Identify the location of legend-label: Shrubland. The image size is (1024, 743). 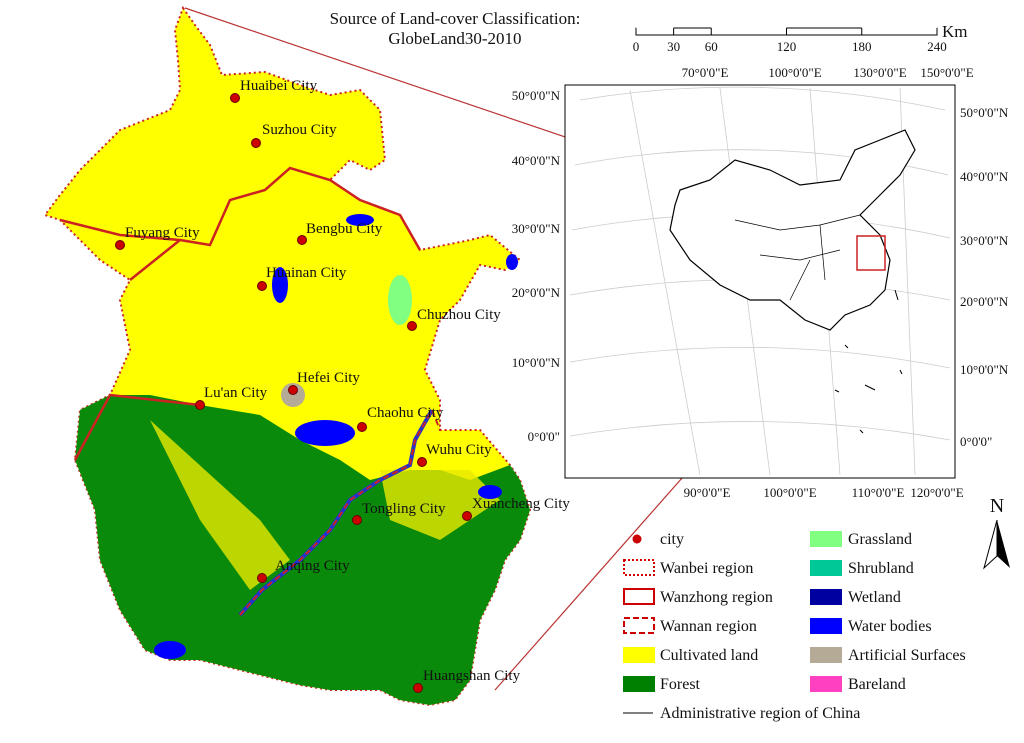
(881, 568).